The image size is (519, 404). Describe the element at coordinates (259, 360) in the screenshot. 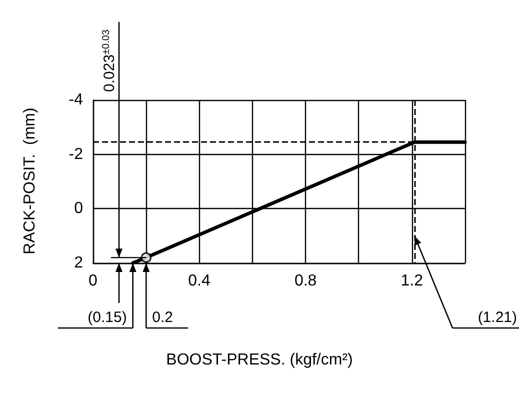

I see `x-axis-title: BOOST-PRESS. (kgf/cm²)` at that location.